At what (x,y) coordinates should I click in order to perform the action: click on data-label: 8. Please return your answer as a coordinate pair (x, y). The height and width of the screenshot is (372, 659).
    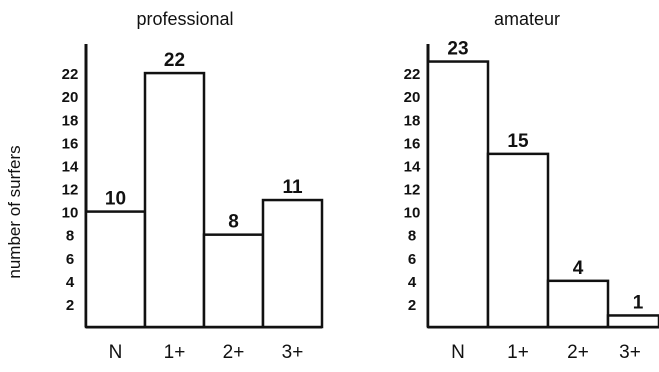
    Looking at the image, I should click on (233, 222).